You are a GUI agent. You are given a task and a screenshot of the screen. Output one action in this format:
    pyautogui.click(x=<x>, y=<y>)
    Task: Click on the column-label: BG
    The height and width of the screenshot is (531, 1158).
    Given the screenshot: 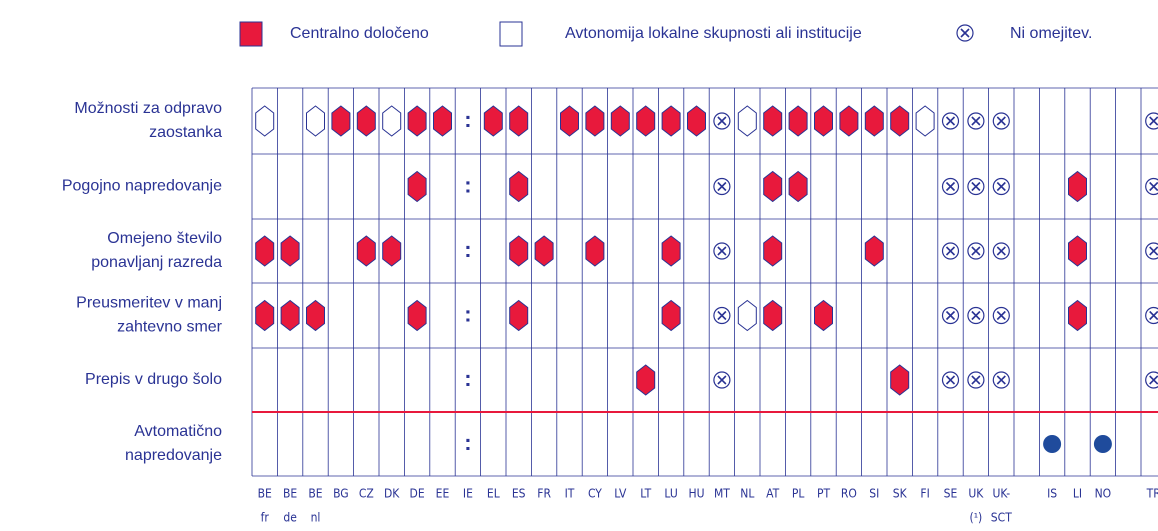 What is the action you would take?
    pyautogui.click(x=341, y=494)
    